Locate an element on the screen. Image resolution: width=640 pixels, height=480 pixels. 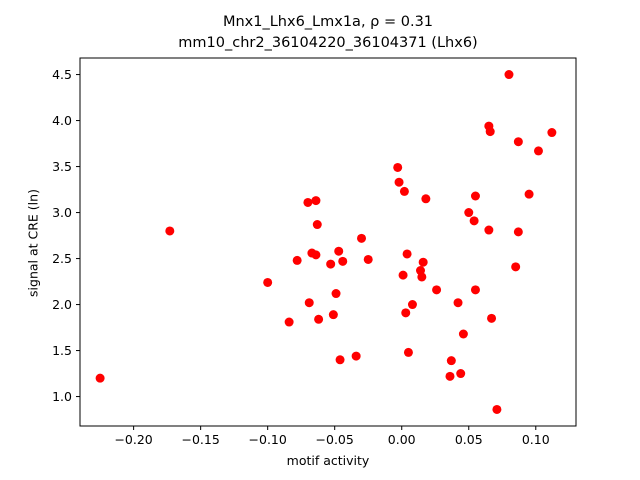
x-tick-label: 0.00 is located at coordinates (402, 439).